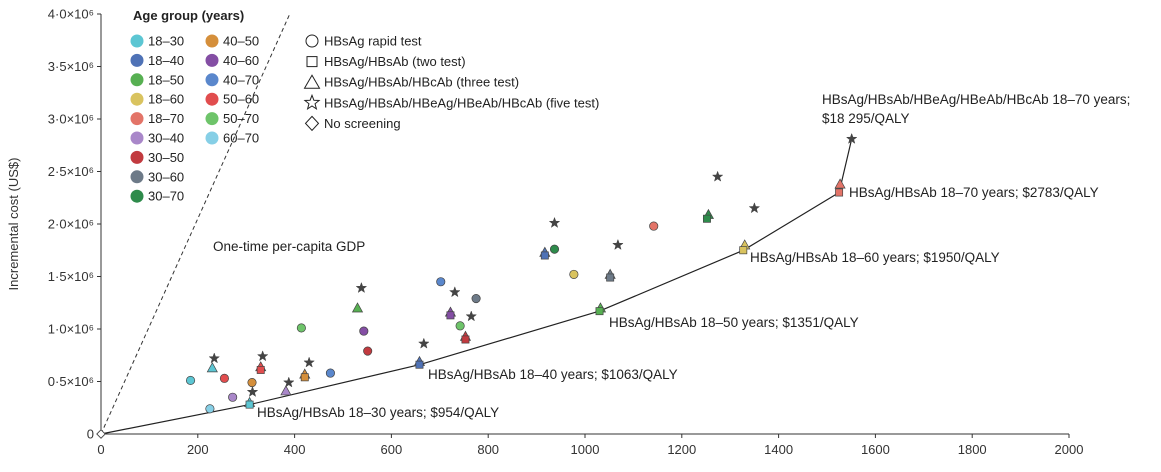 This screenshot has width=1161, height=472. Describe the element at coordinates (166, 138) in the screenshot. I see `legend-age-label: 30–40` at that location.